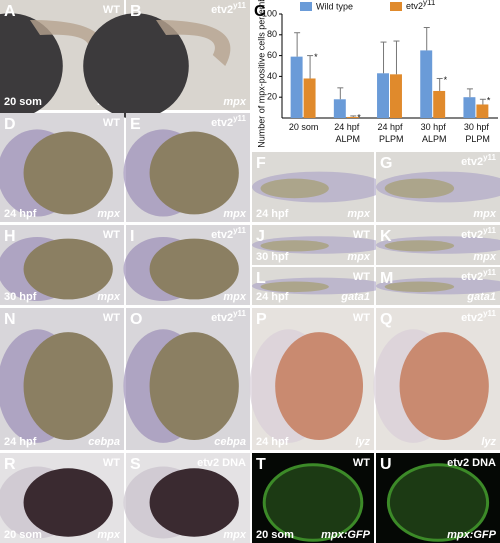  Describe the element at coordinates (414, 6) in the screenshot. I see `legend-label-main: etv2` at that location.